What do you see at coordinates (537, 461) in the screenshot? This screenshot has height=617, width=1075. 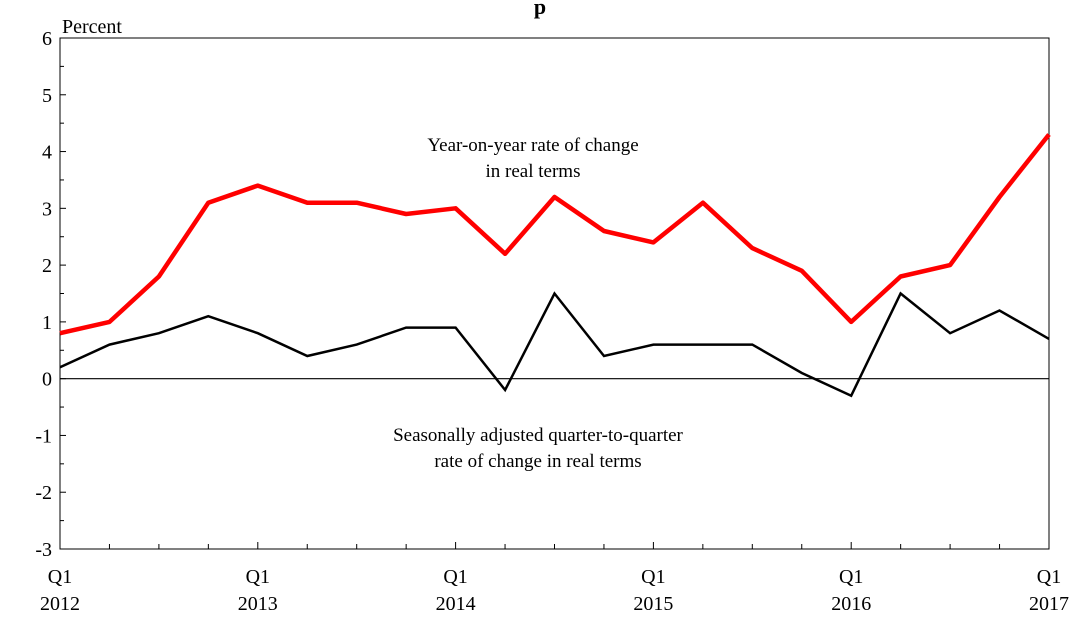 I see `annotation-qoq-line2: rate of change in real terms` at bounding box center [537, 461].